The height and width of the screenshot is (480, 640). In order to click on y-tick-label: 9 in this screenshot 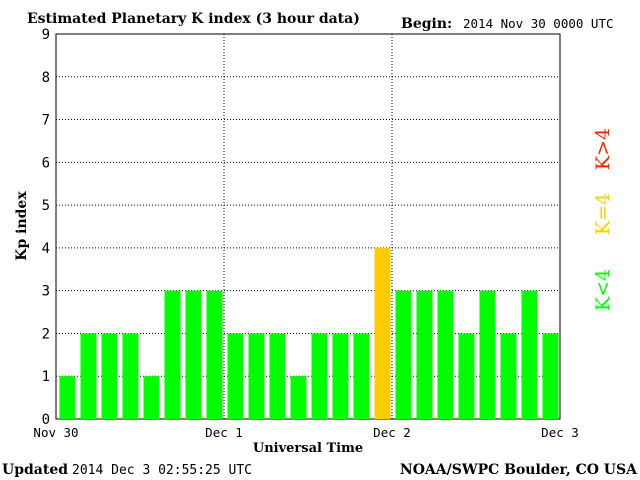, I will do `click(46, 35)`.